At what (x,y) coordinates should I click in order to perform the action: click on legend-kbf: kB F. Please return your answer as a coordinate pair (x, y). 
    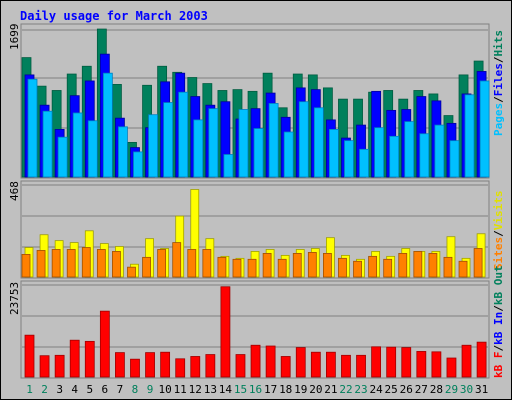
    Looking at the image, I should click on (498, 365).